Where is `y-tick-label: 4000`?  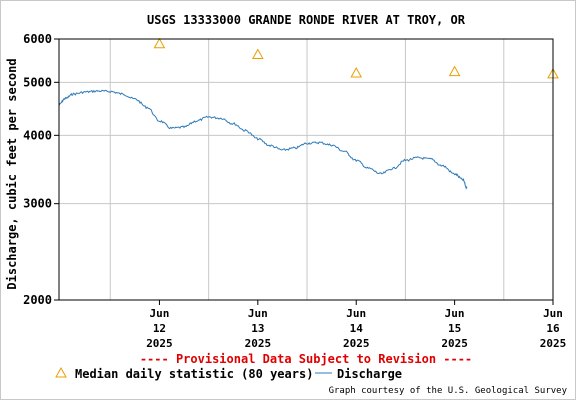 y-tick-label: 4000 is located at coordinates (37, 135).